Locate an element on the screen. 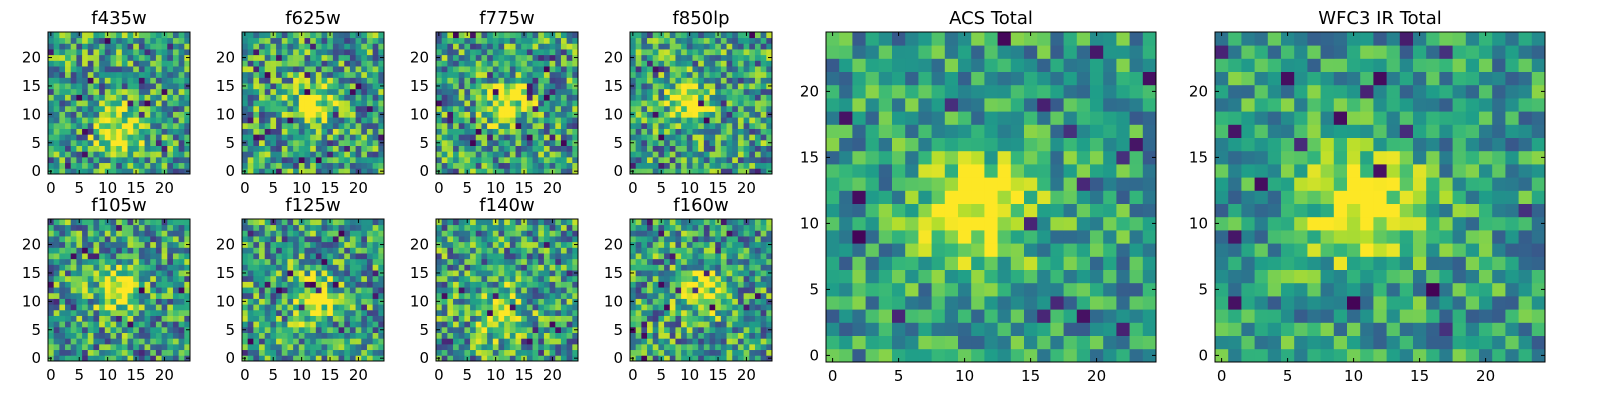 Image resolution: width=1600 pixels, height=400 pixels. x-tick-label: 15 is located at coordinates (329, 375).